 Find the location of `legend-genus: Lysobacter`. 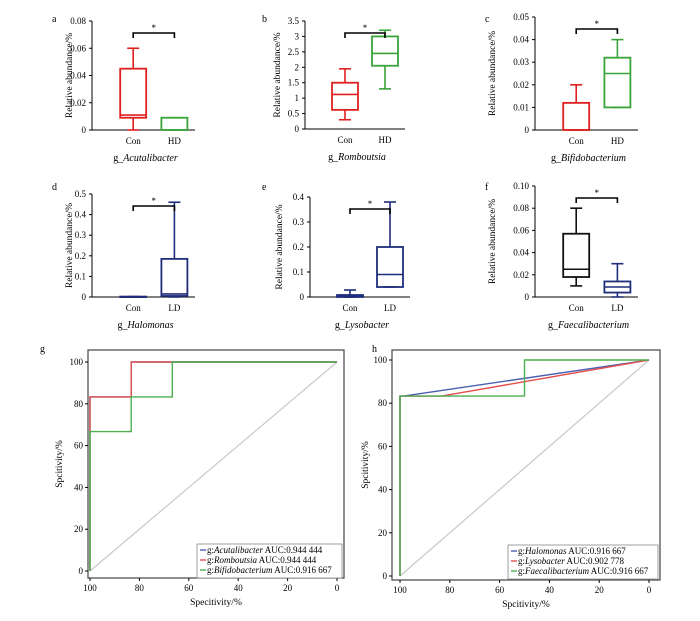

legend-genus: Lysobacter is located at coordinates (544, 561).